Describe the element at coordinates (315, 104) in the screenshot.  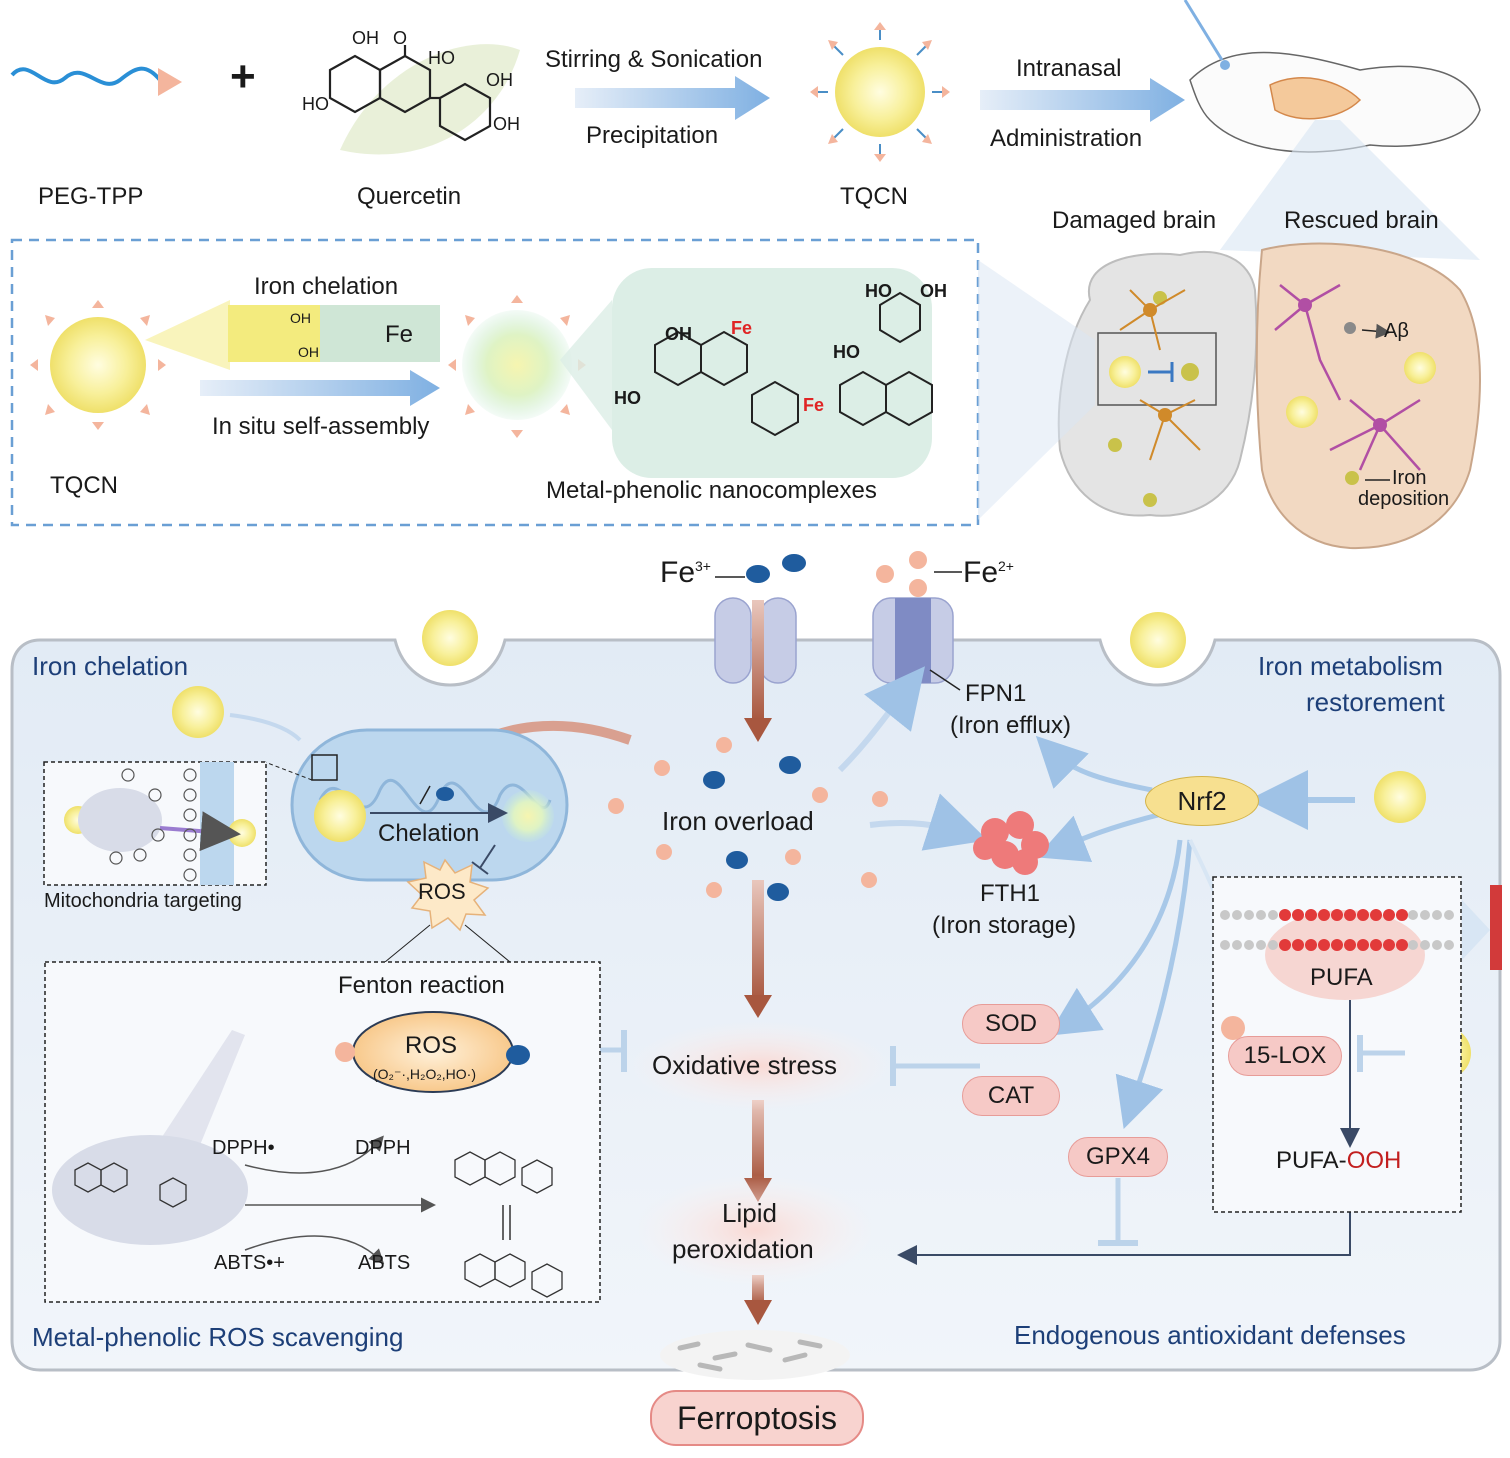
I see `quercetin-ho-left: HO` at that location.